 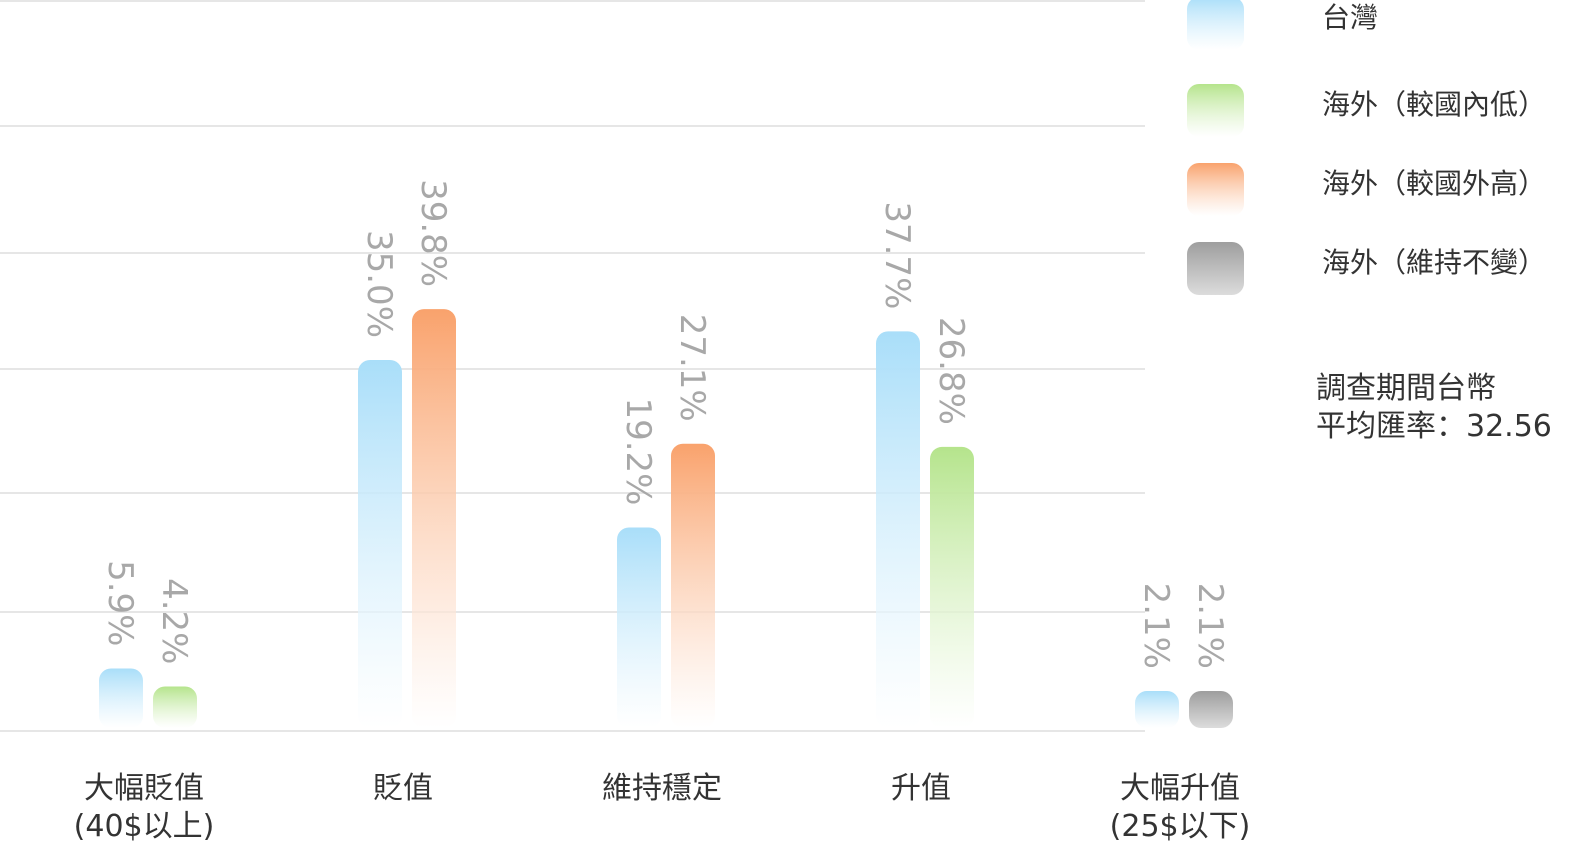 I want to click on legend-label-4: 海外（維持不變）, so click(x=1434, y=262).